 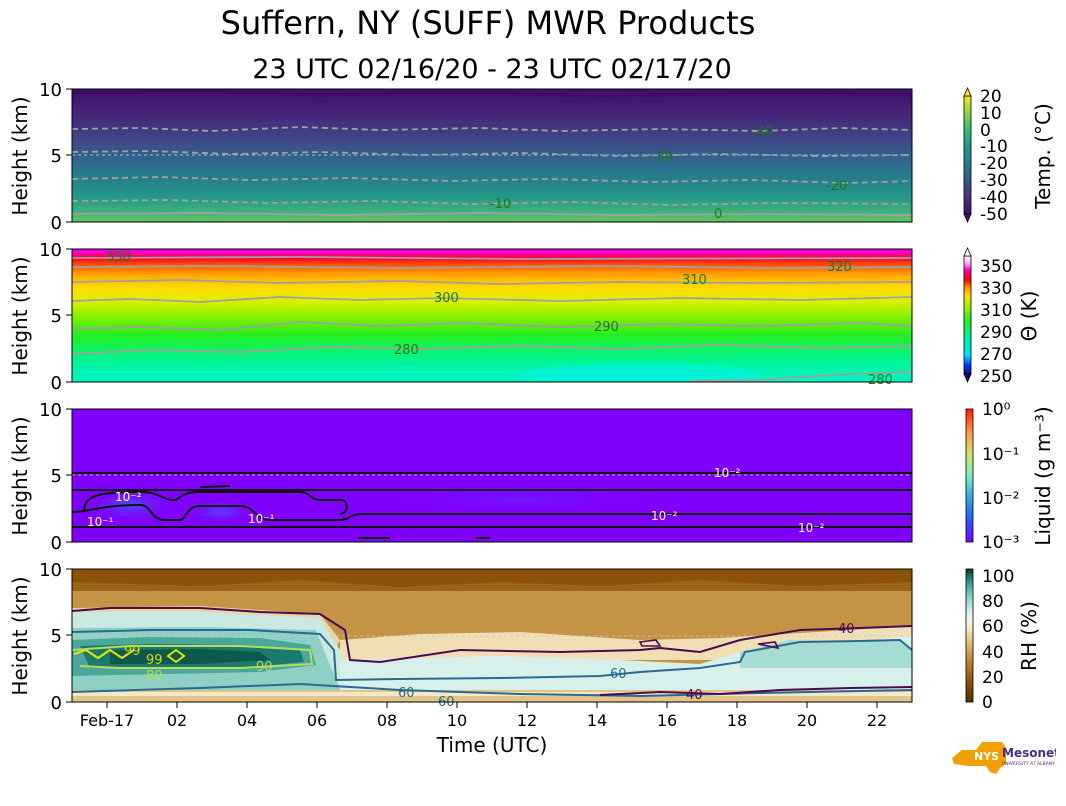 I want to click on liquid-panel, so click(x=492, y=475).